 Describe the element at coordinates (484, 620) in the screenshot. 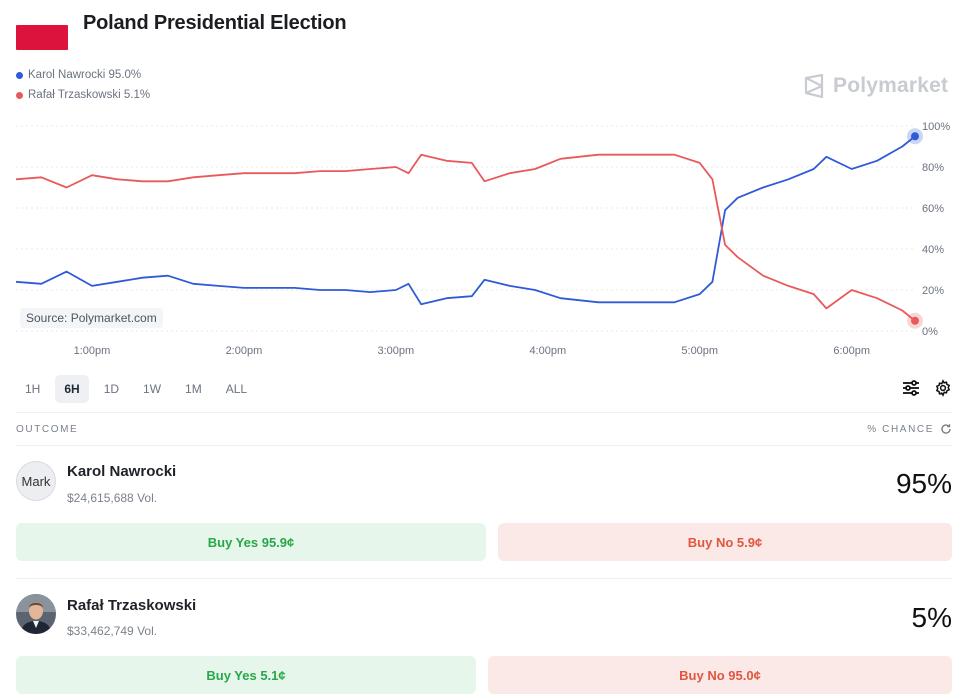

I see `outcome-row-trzaskowski: Rafał Trzaskowski $33,462,749 Vol. 5%` at that location.